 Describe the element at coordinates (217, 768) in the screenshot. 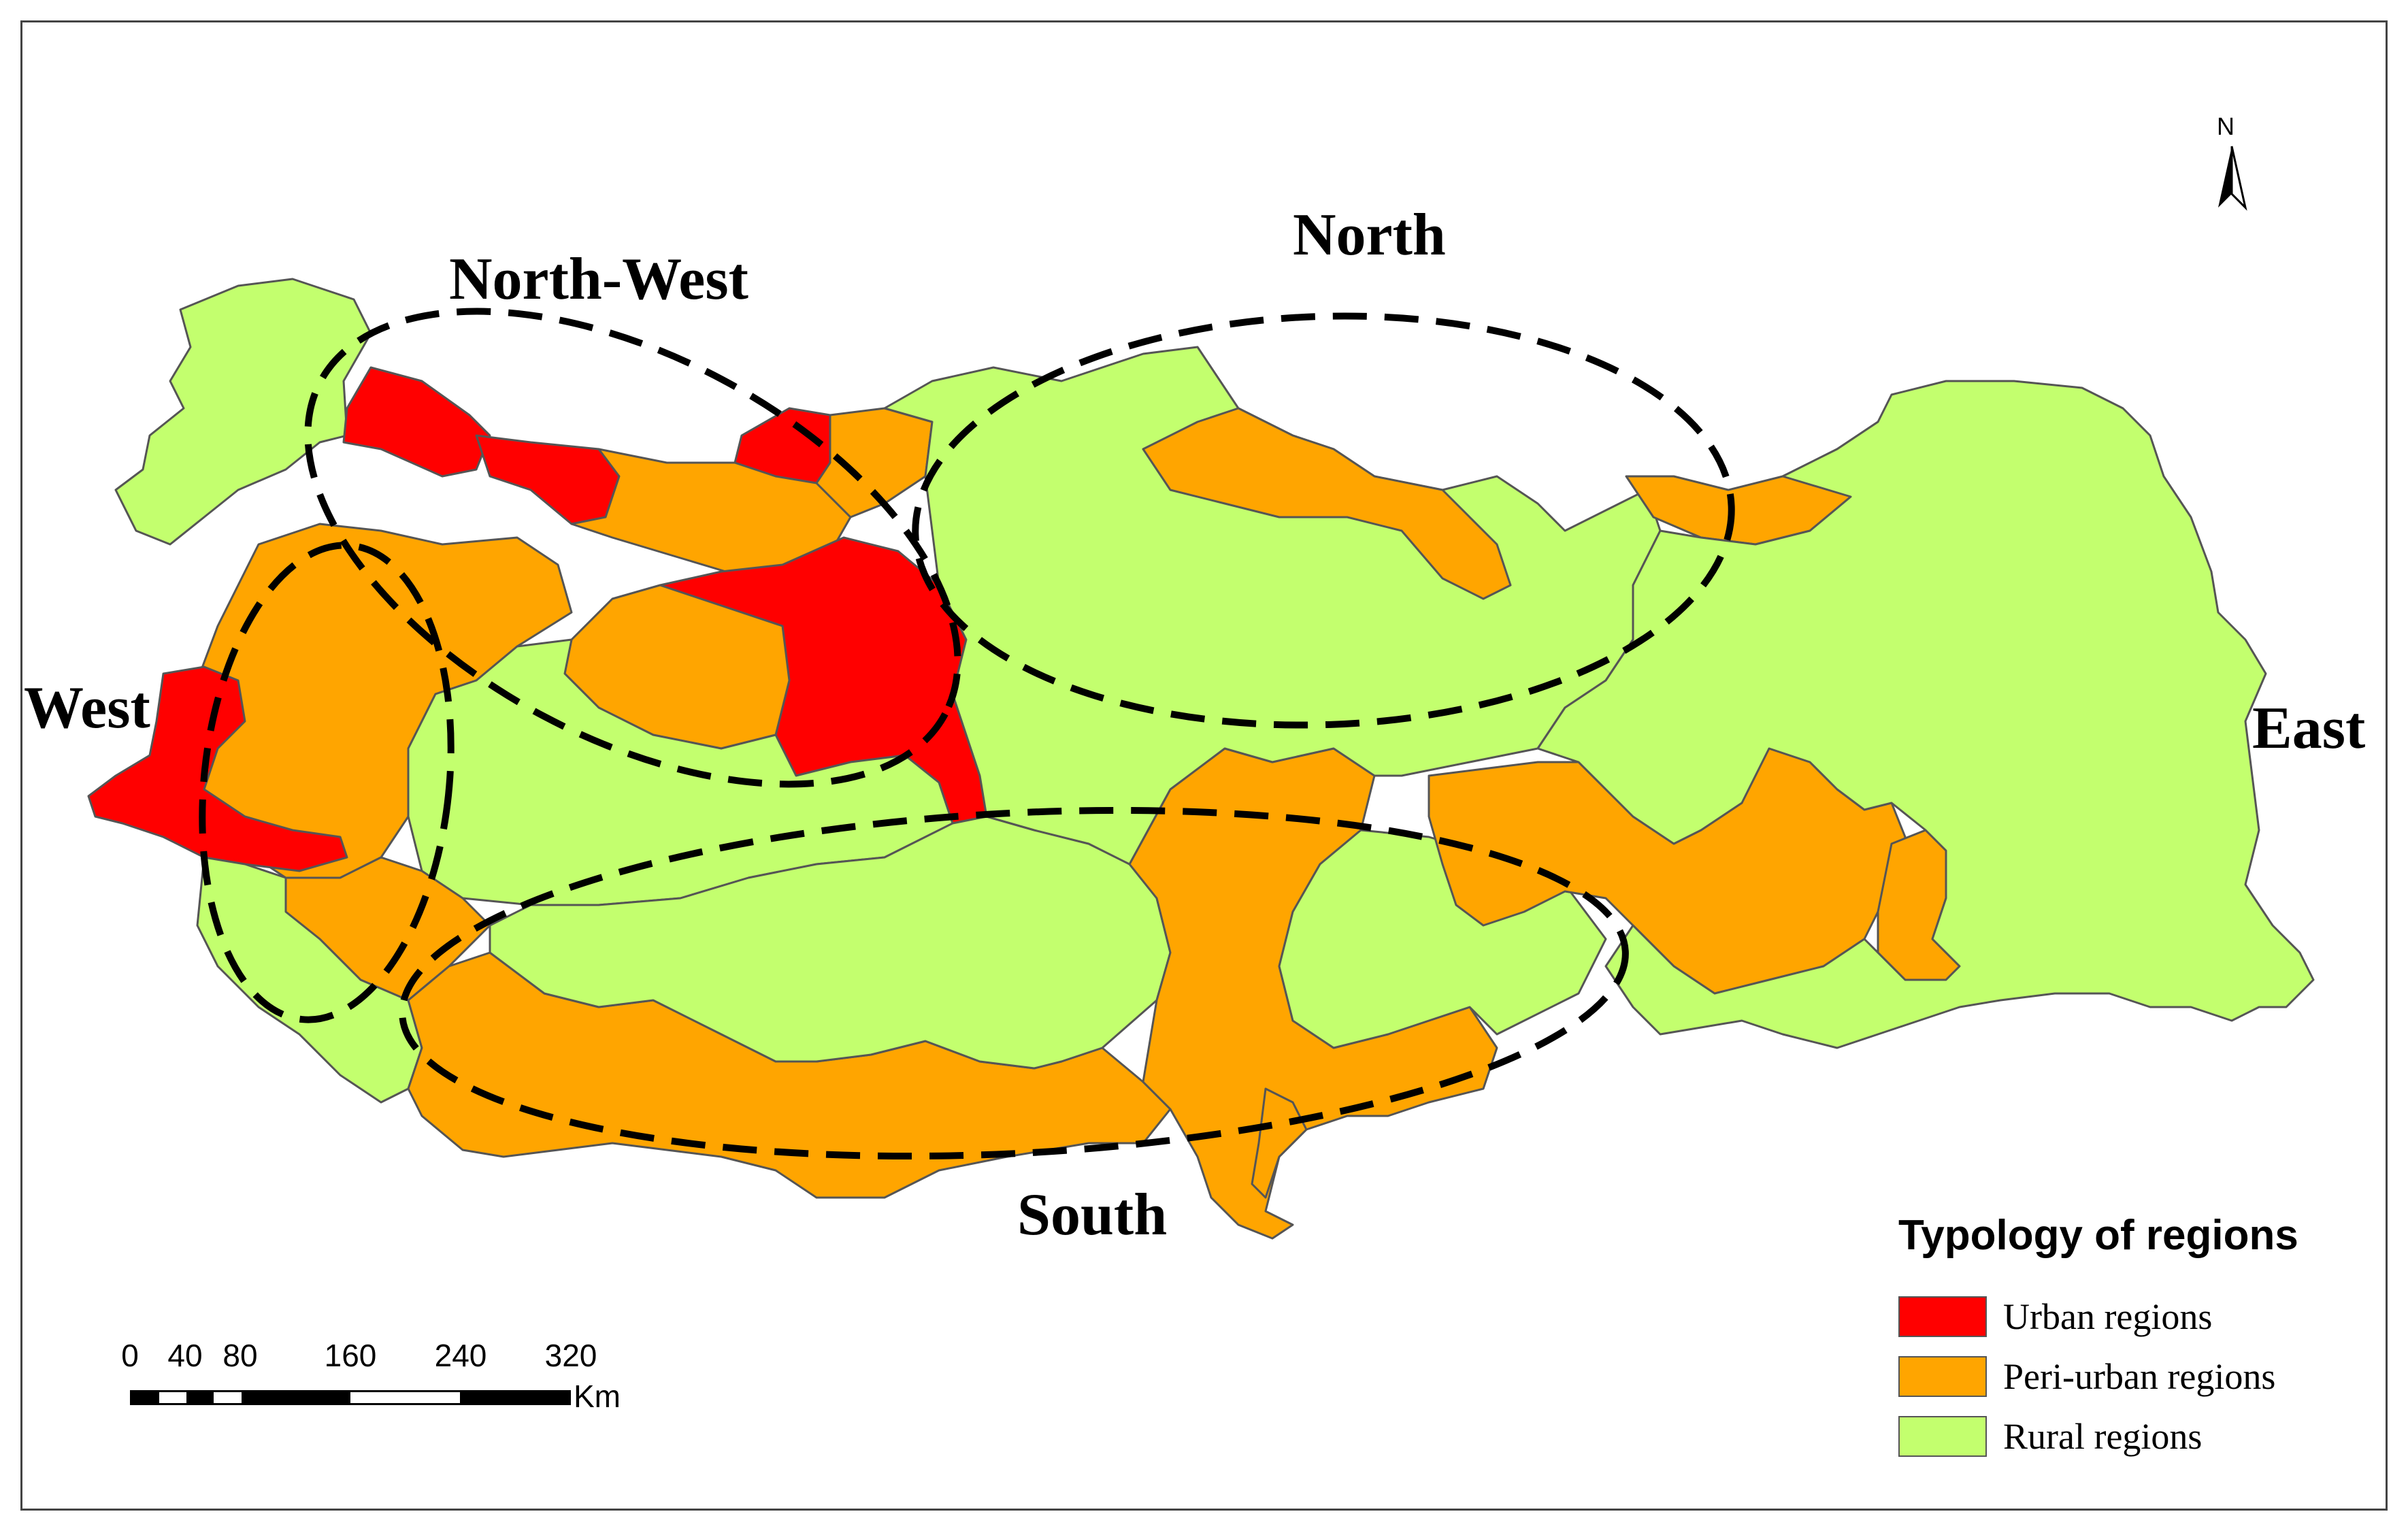

I see `region-izmir-urban` at that location.